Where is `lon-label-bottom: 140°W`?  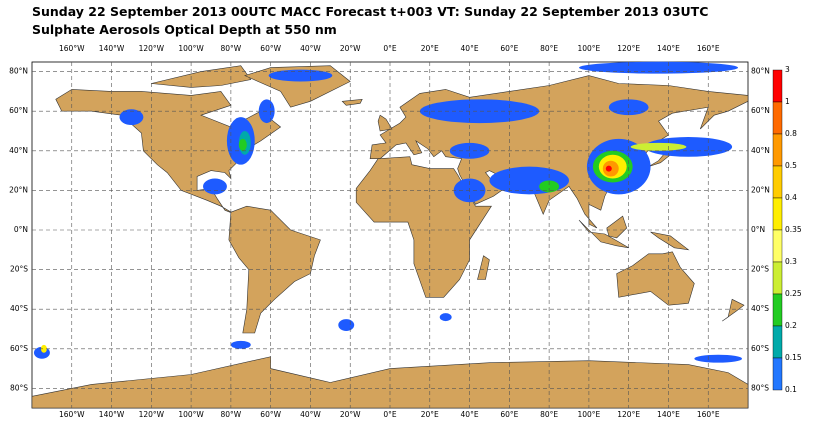
lon-label-bottom: 140°W is located at coordinates (112, 414).